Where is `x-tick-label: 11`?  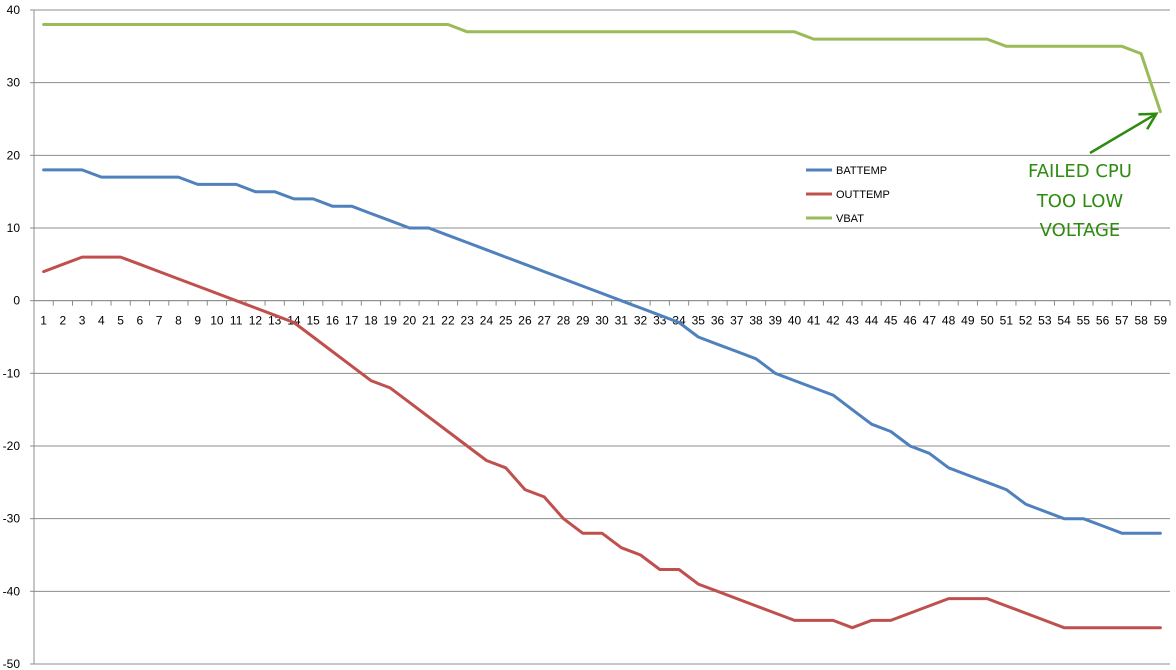
x-tick-label: 11 is located at coordinates (236, 321).